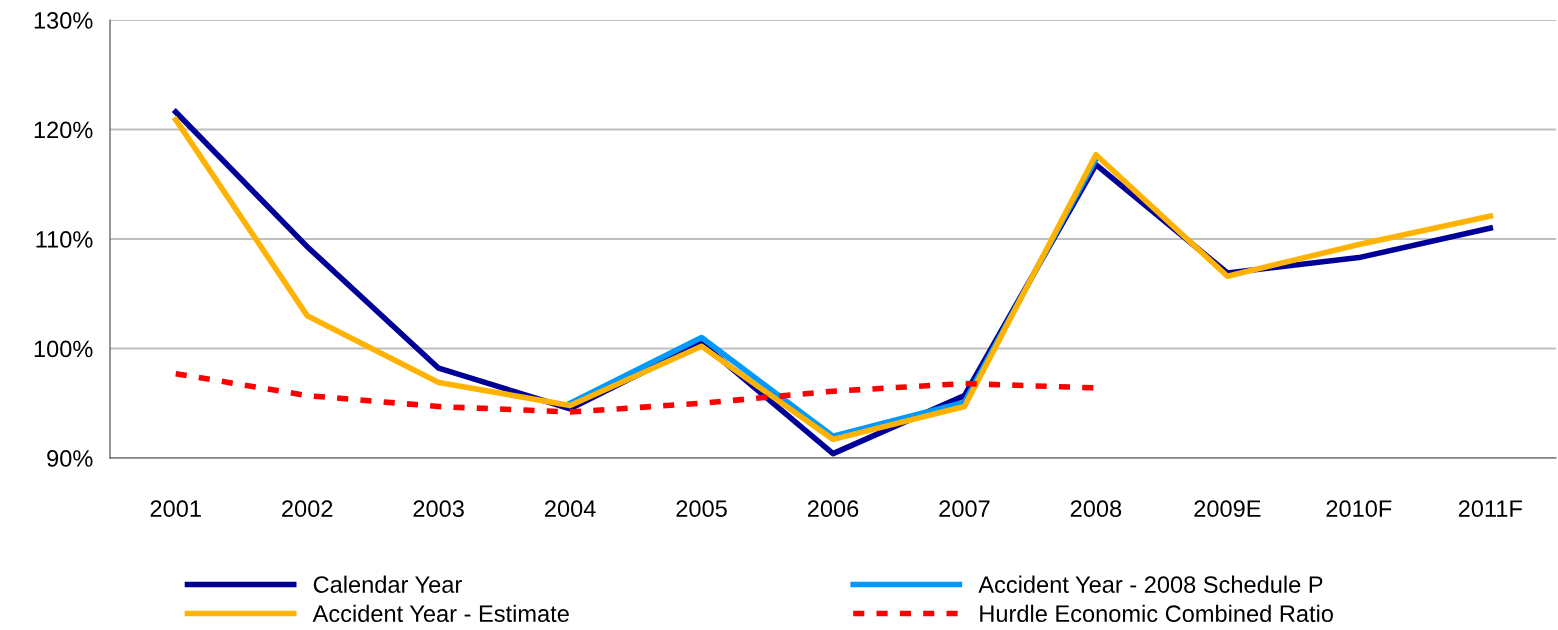  Describe the element at coordinates (440, 613) in the screenshot. I see `legend-label: Accident Year - Estimate` at that location.